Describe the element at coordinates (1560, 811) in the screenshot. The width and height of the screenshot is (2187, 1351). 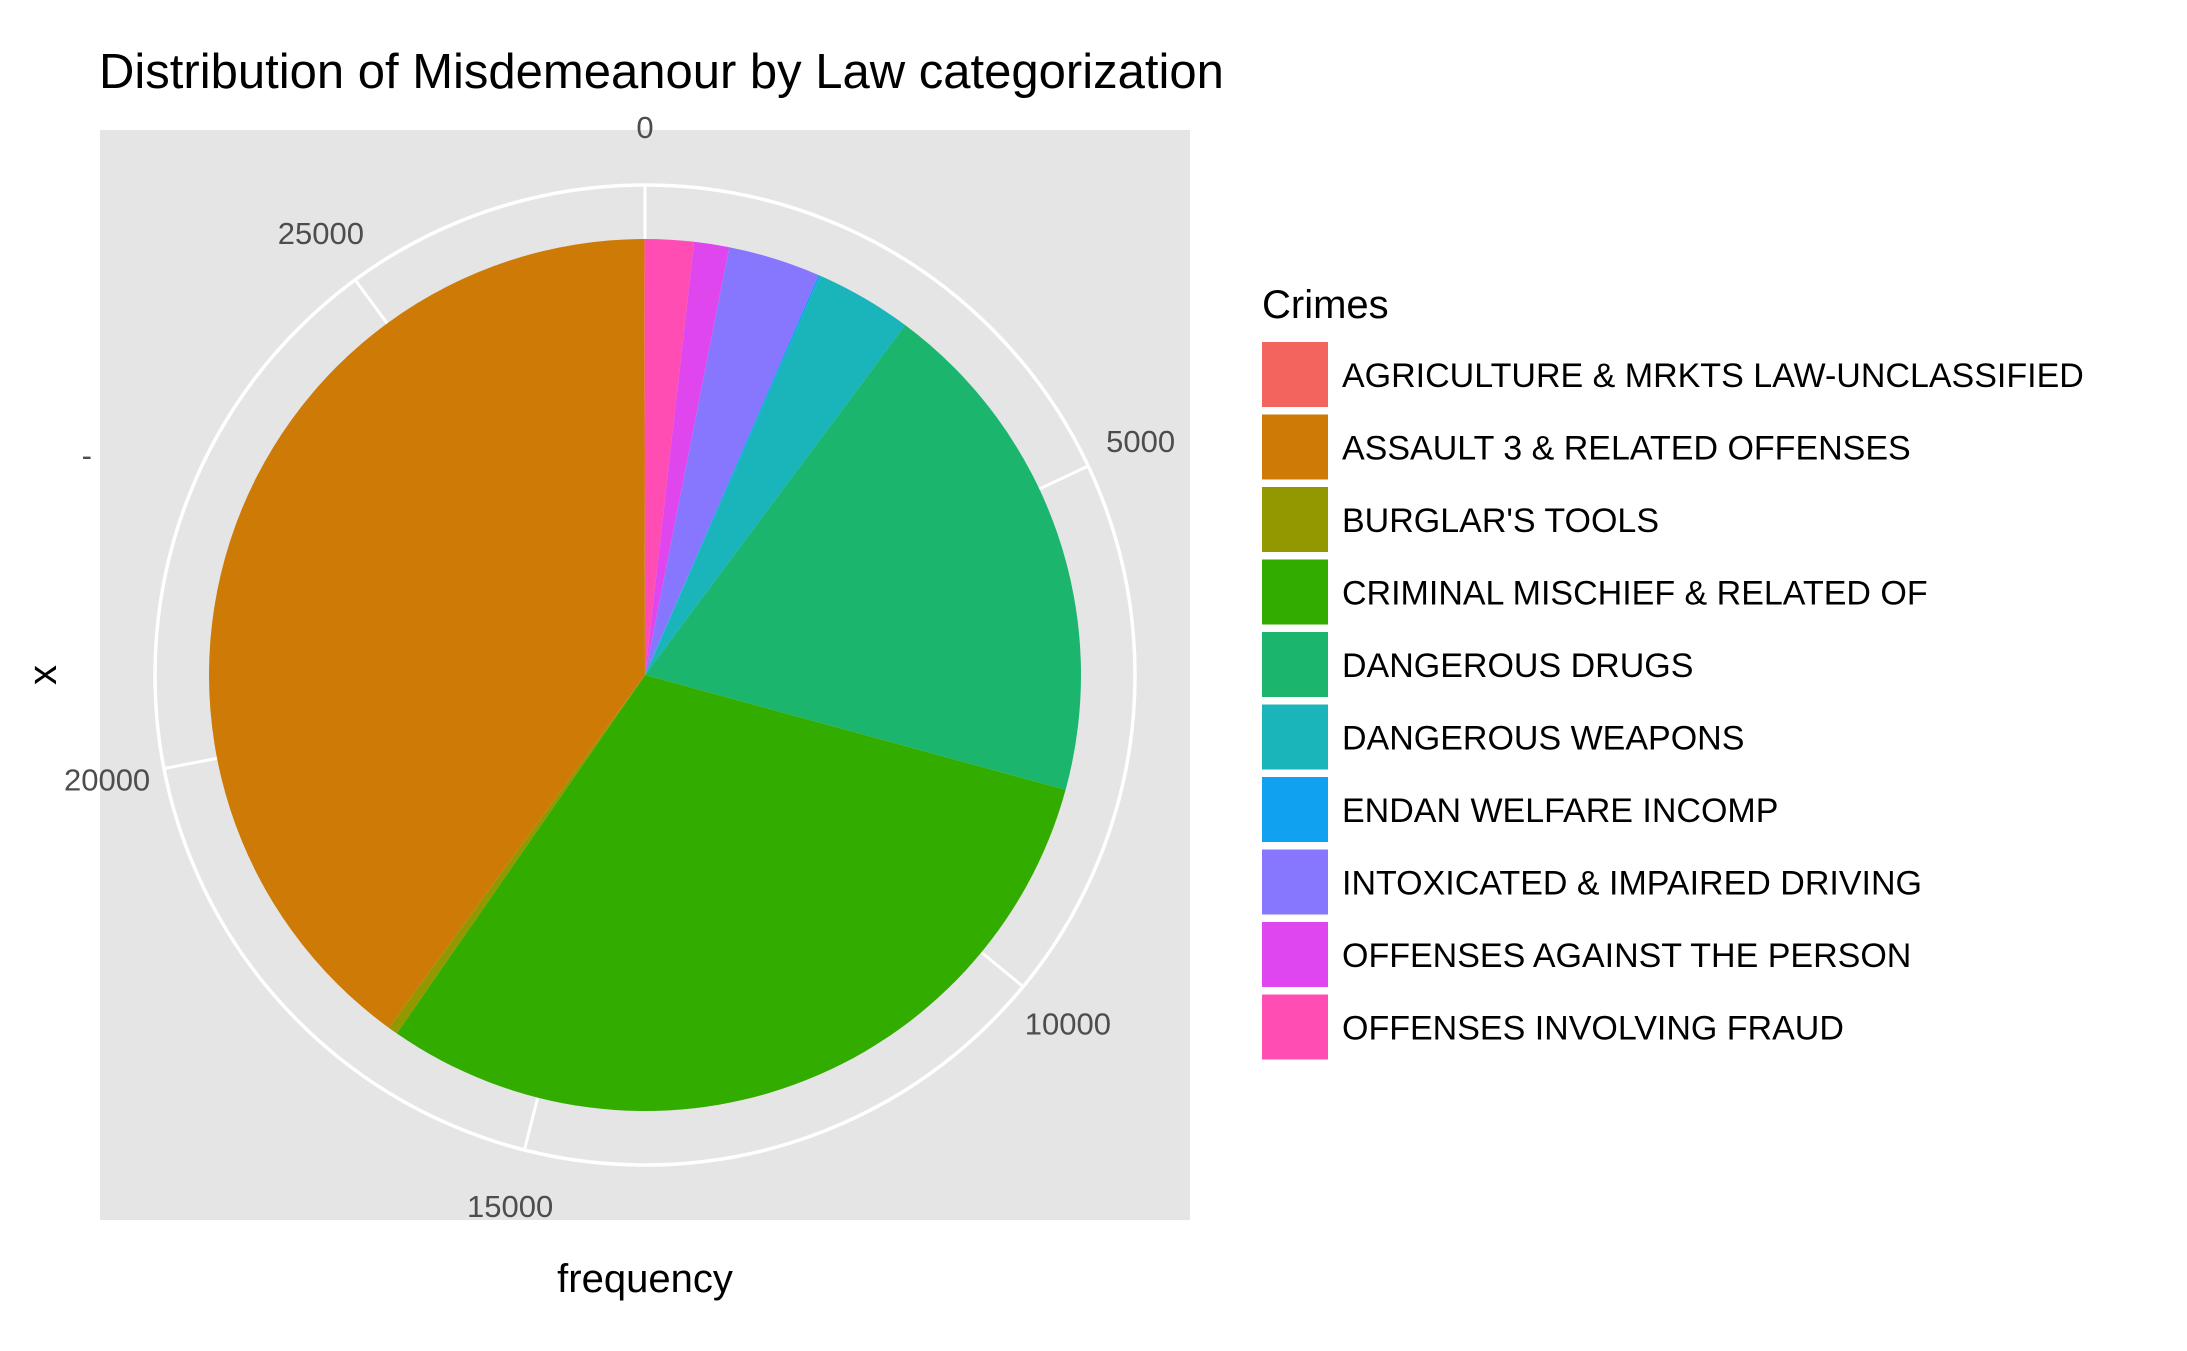
I see `legend-label: ENDAN WELFARE INCOMP` at that location.